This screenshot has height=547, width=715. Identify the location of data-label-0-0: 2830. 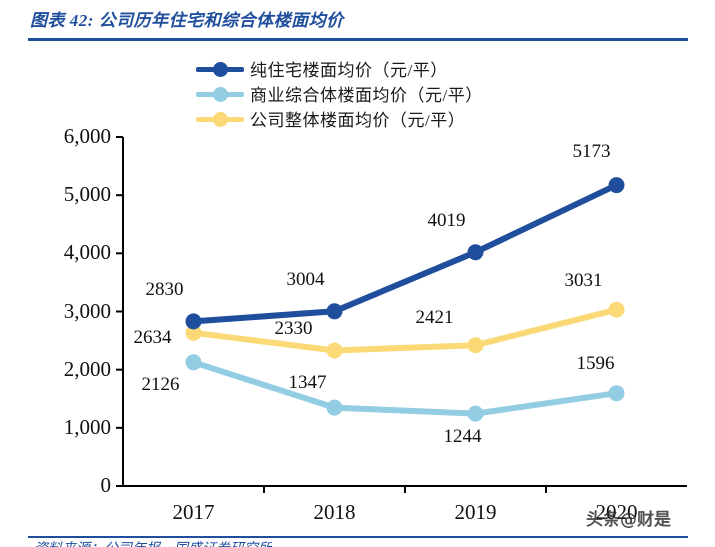
(164, 290).